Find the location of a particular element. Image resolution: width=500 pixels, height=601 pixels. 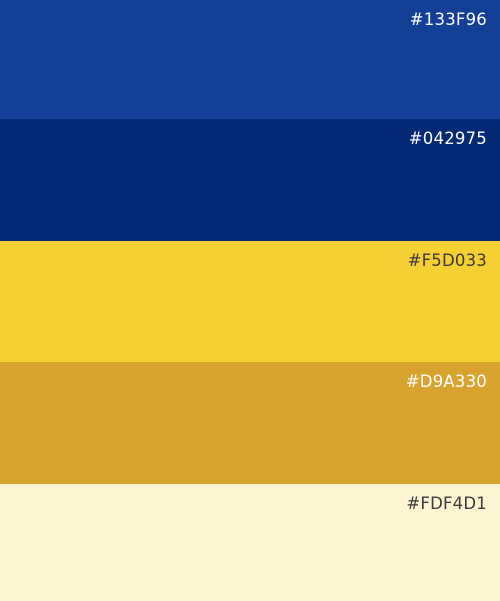

hex-code-label: #F5D033 is located at coordinates (447, 260).